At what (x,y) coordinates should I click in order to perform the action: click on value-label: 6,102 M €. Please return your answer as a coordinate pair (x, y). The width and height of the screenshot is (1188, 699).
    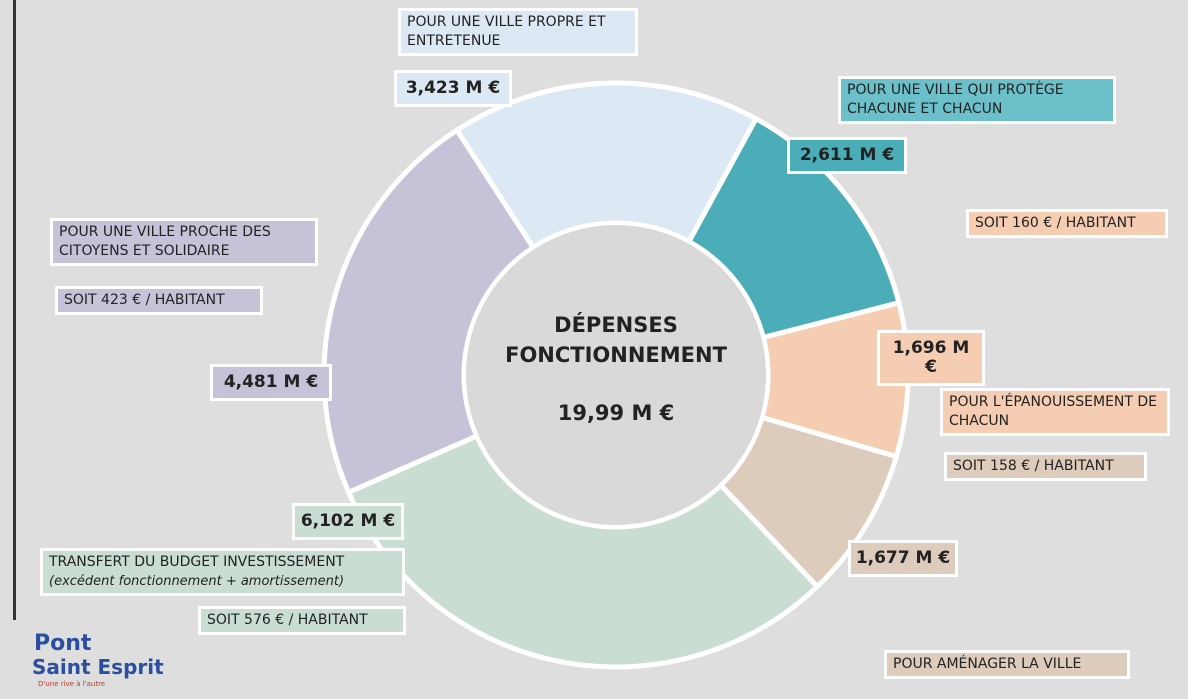
    Looking at the image, I should click on (348, 521).